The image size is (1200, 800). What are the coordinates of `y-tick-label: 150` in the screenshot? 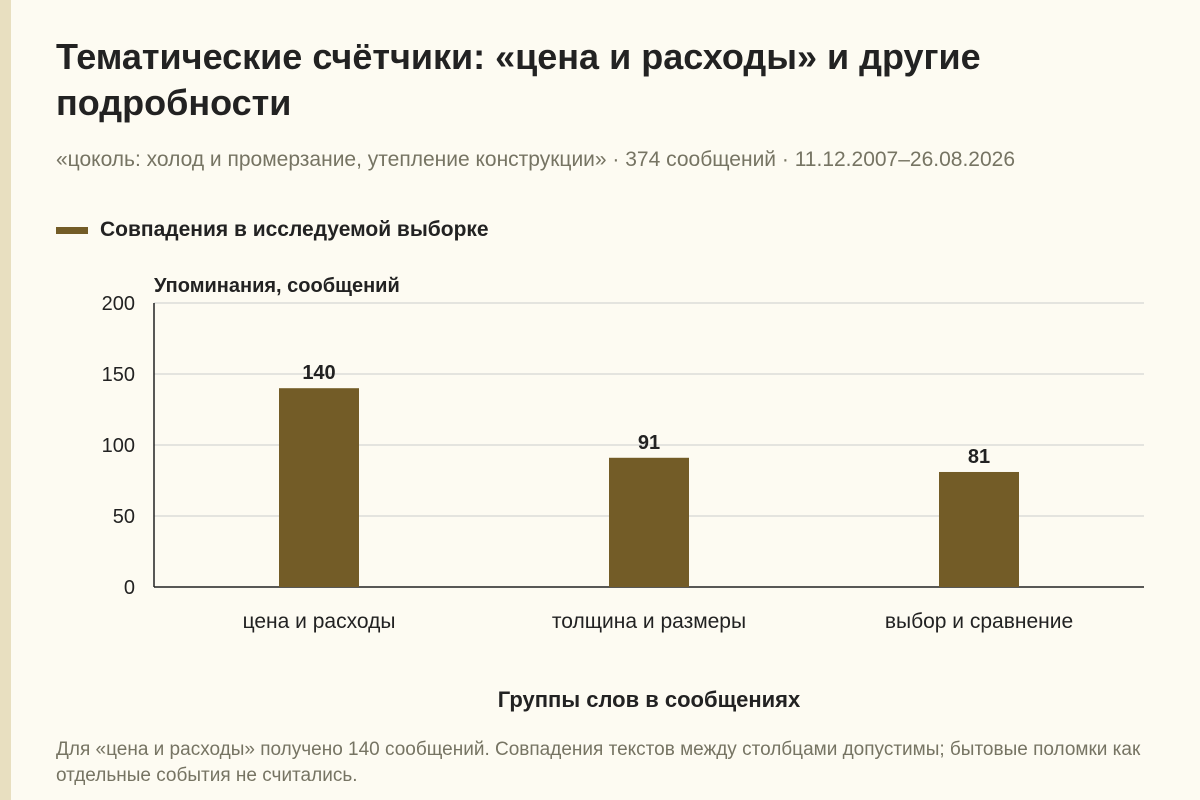 It's located at (118, 375).